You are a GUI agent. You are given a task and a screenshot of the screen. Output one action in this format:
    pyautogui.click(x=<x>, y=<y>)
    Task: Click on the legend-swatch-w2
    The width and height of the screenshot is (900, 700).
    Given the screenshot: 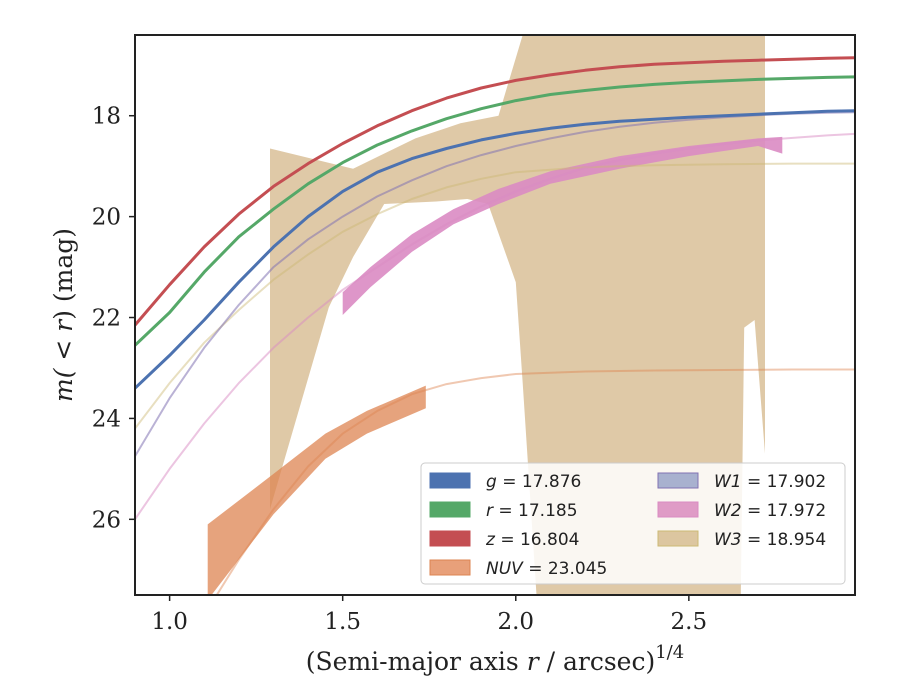 What is the action you would take?
    pyautogui.click(x=678, y=509)
    